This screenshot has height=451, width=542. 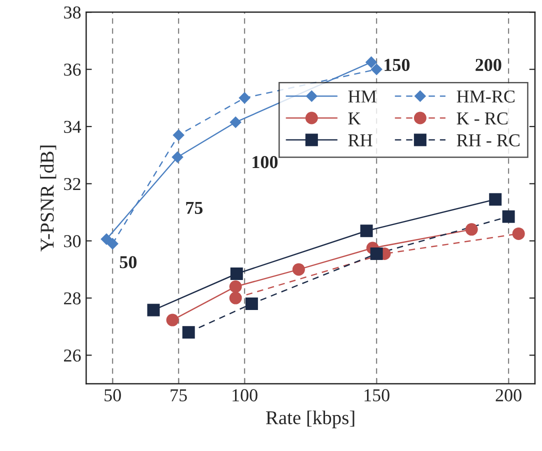 What do you see at coordinates (360, 140) in the screenshot?
I see `legend-label: RH` at bounding box center [360, 140].